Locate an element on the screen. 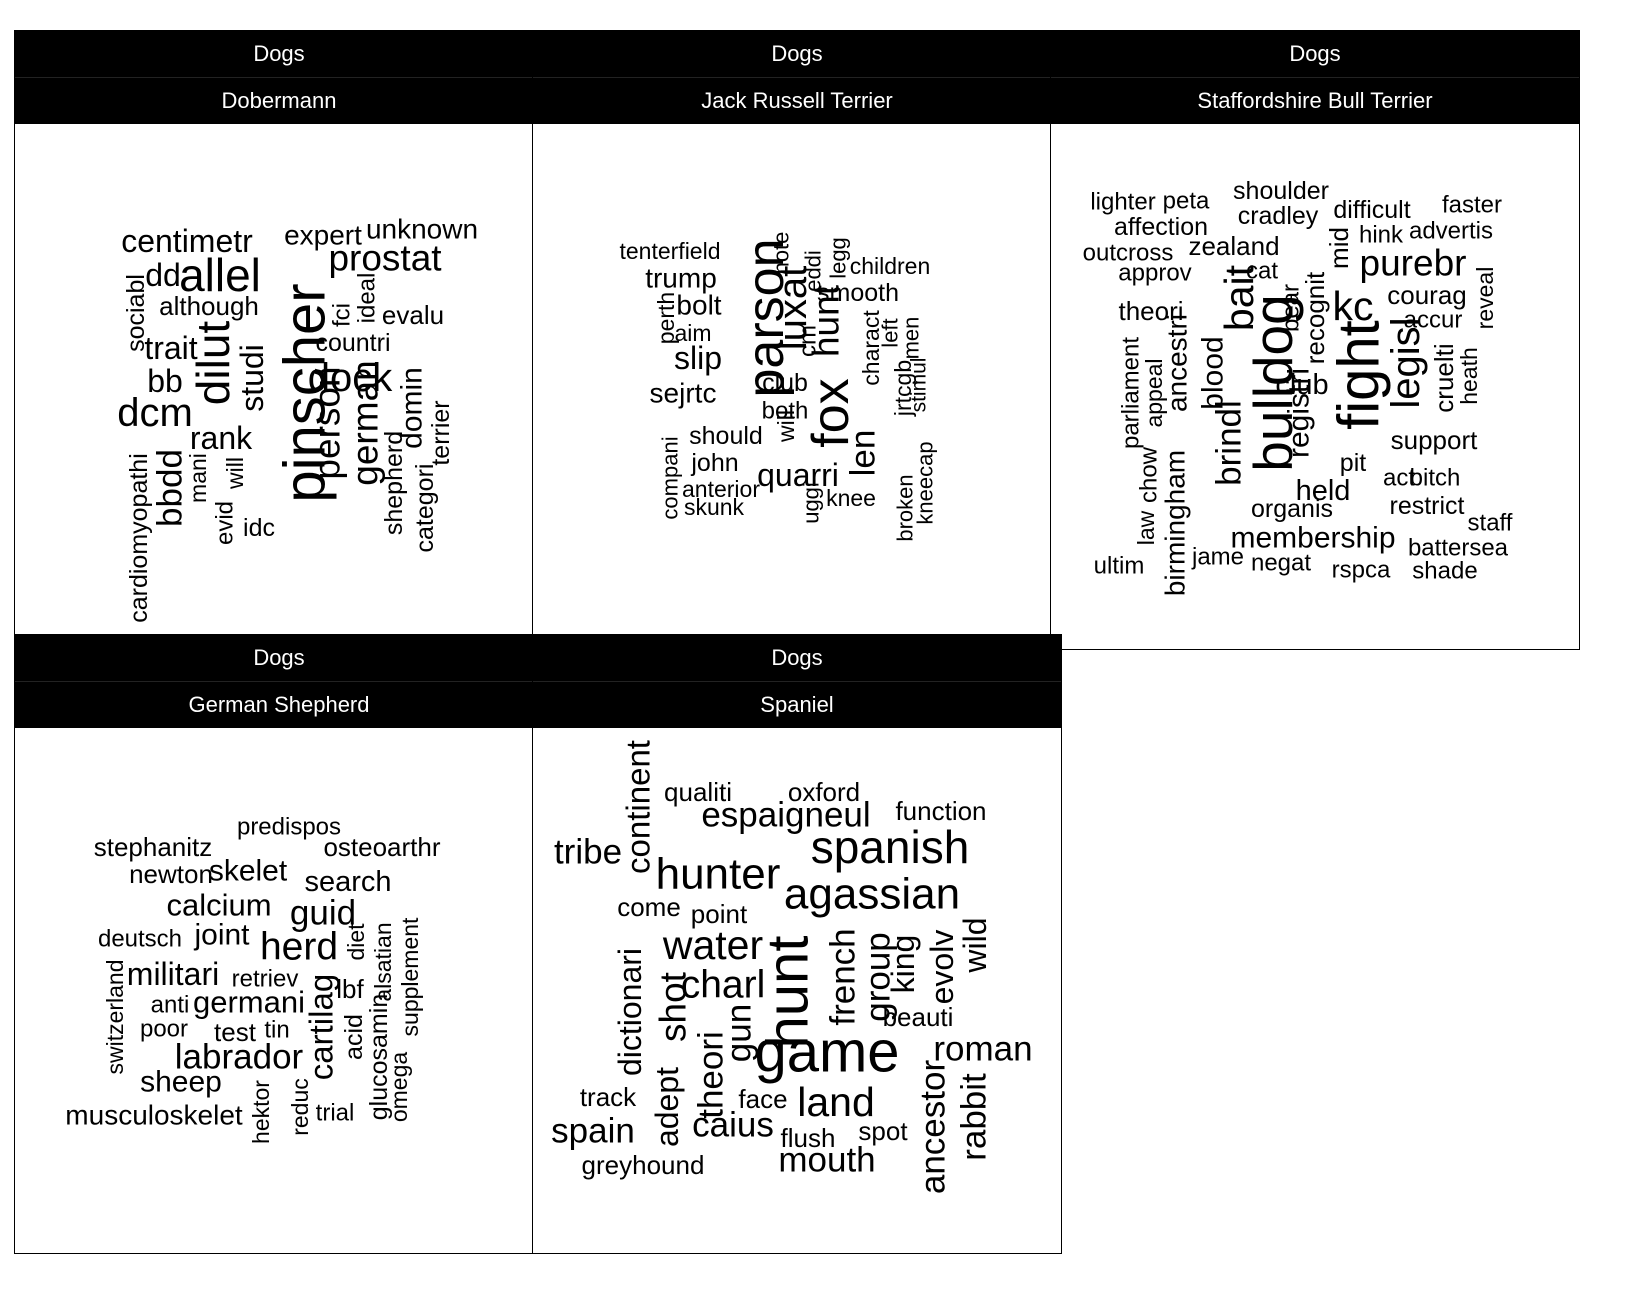 Image resolution: width=1645 pixels, height=1316 pixels. cloud-word: poor is located at coordinates (164, 1029).